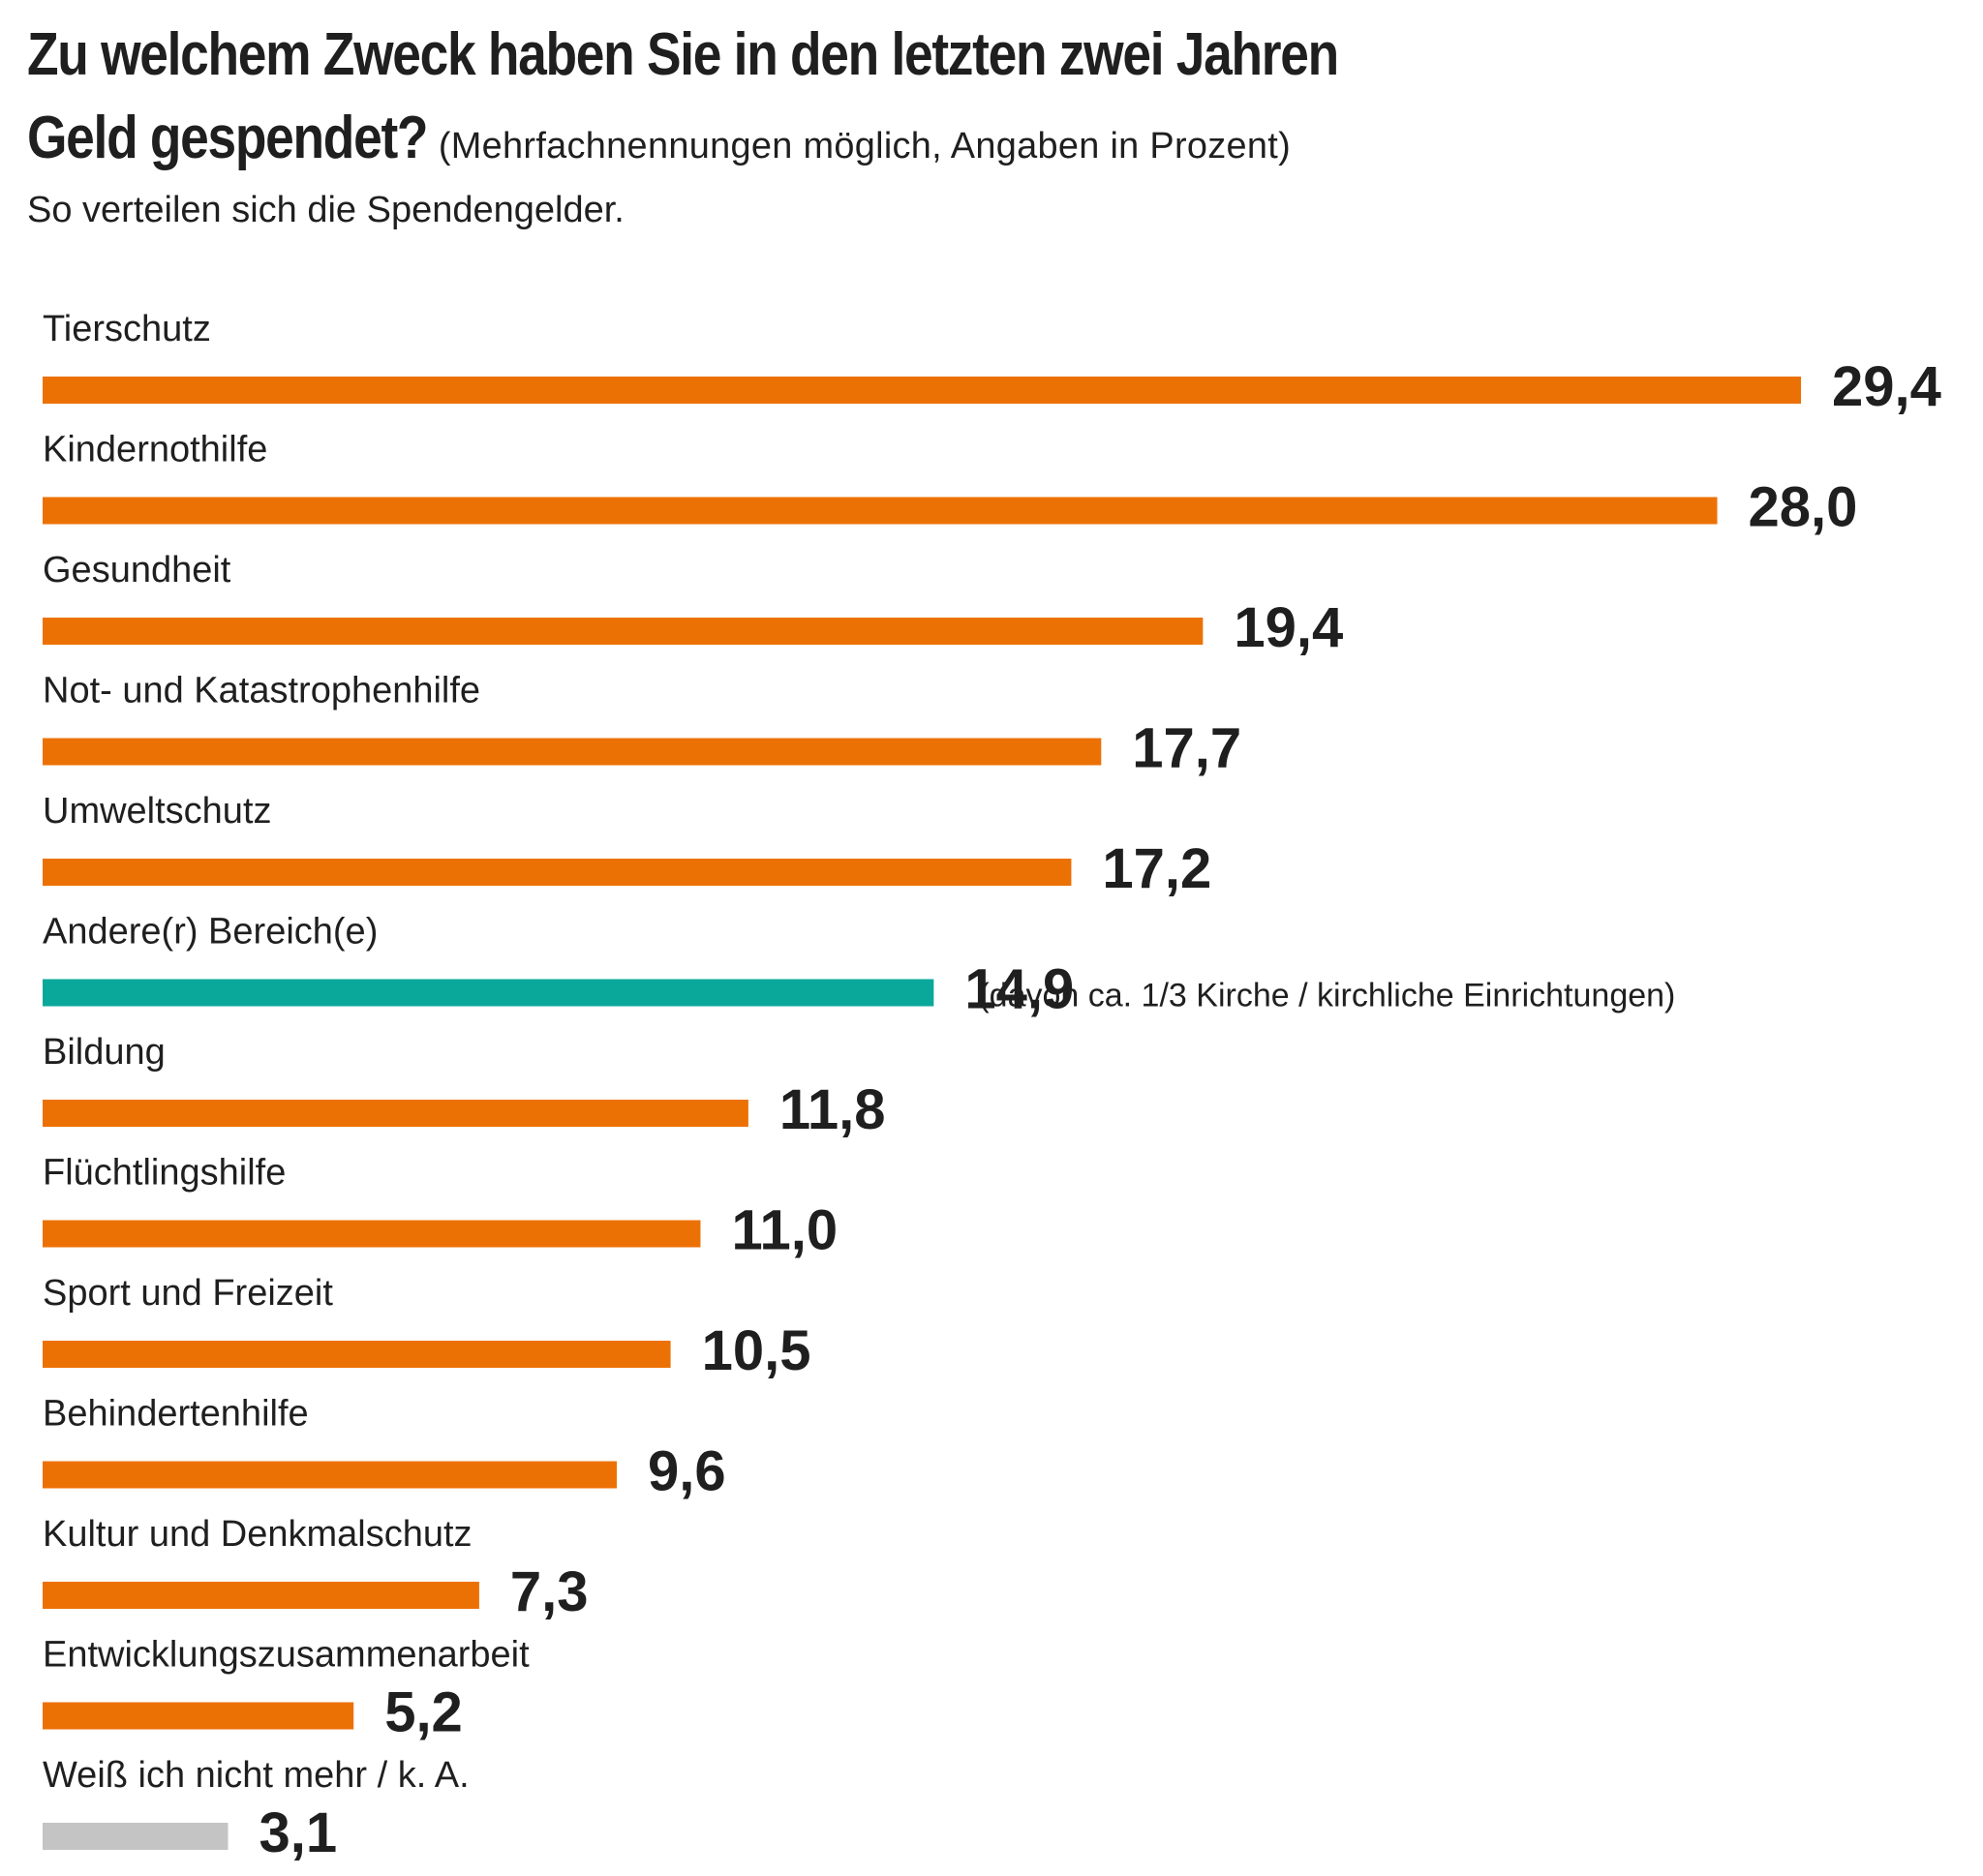 The image size is (1983, 1876). What do you see at coordinates (257, 1775) in the screenshot?
I see `category-label-weiss-ich-nicht-mehr-k-a: Weiß ich nicht mehr / k. A.` at bounding box center [257, 1775].